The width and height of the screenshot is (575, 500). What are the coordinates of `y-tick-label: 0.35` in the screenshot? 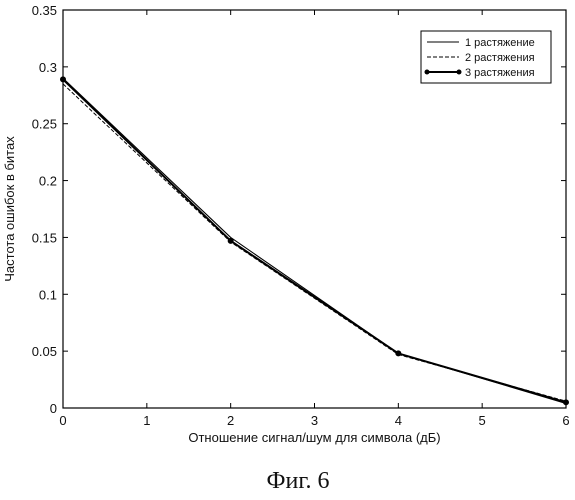 It's located at (44, 10).